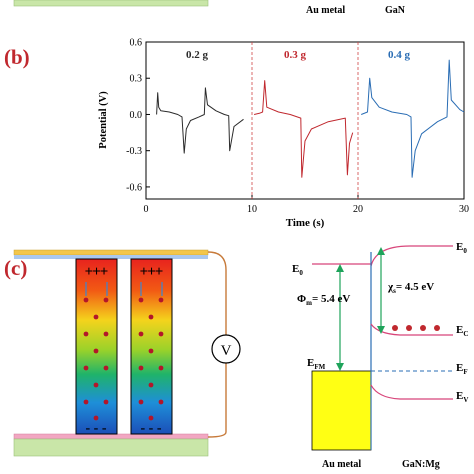 This screenshot has height=474, width=474. What do you see at coordinates (416, 328) in the screenshot?
I see `acceptor-dots` at bounding box center [416, 328].